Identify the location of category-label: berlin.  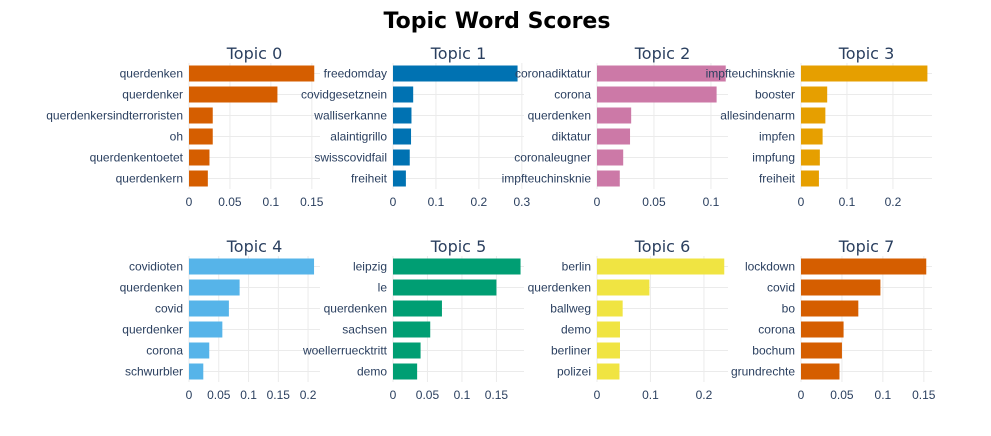
(576, 267).